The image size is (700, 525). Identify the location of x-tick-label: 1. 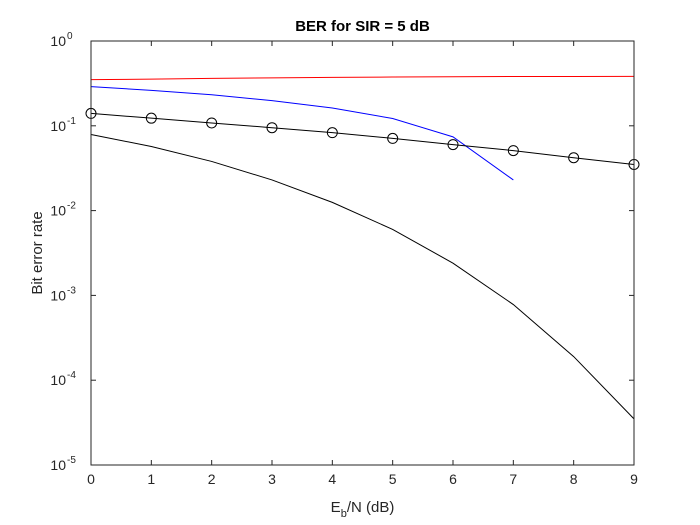
(151, 479).